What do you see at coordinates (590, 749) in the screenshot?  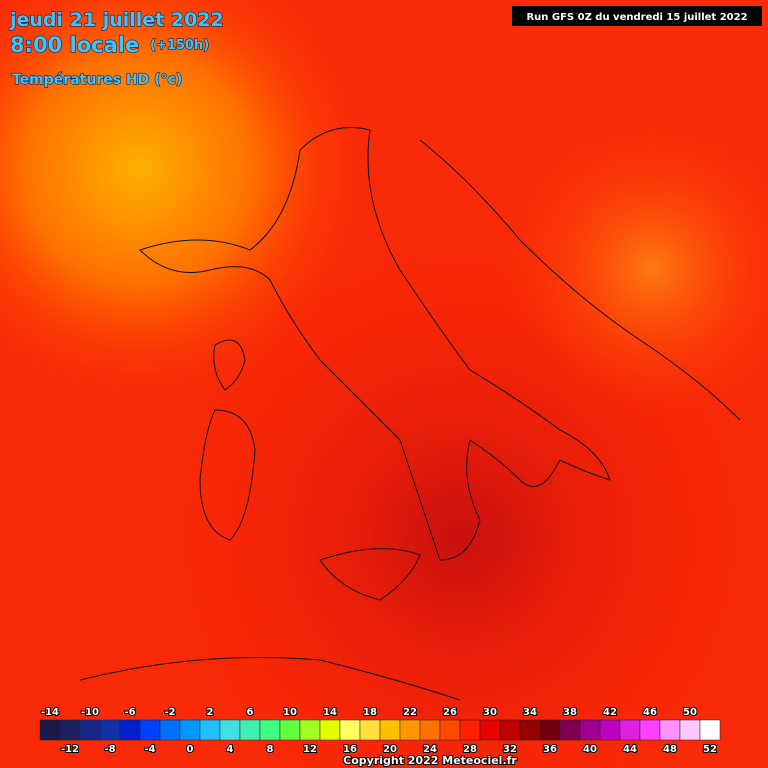 I see `legend-label: 40` at bounding box center [590, 749].